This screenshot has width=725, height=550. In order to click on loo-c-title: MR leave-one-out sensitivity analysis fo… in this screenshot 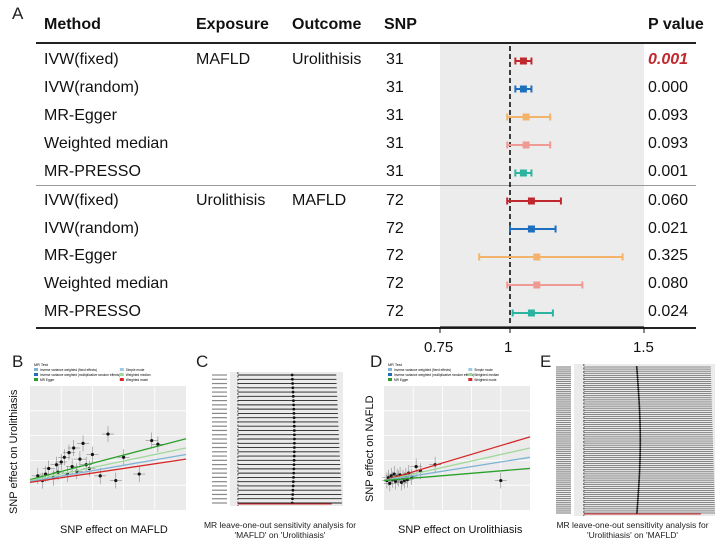, I will do `click(280, 530)`.